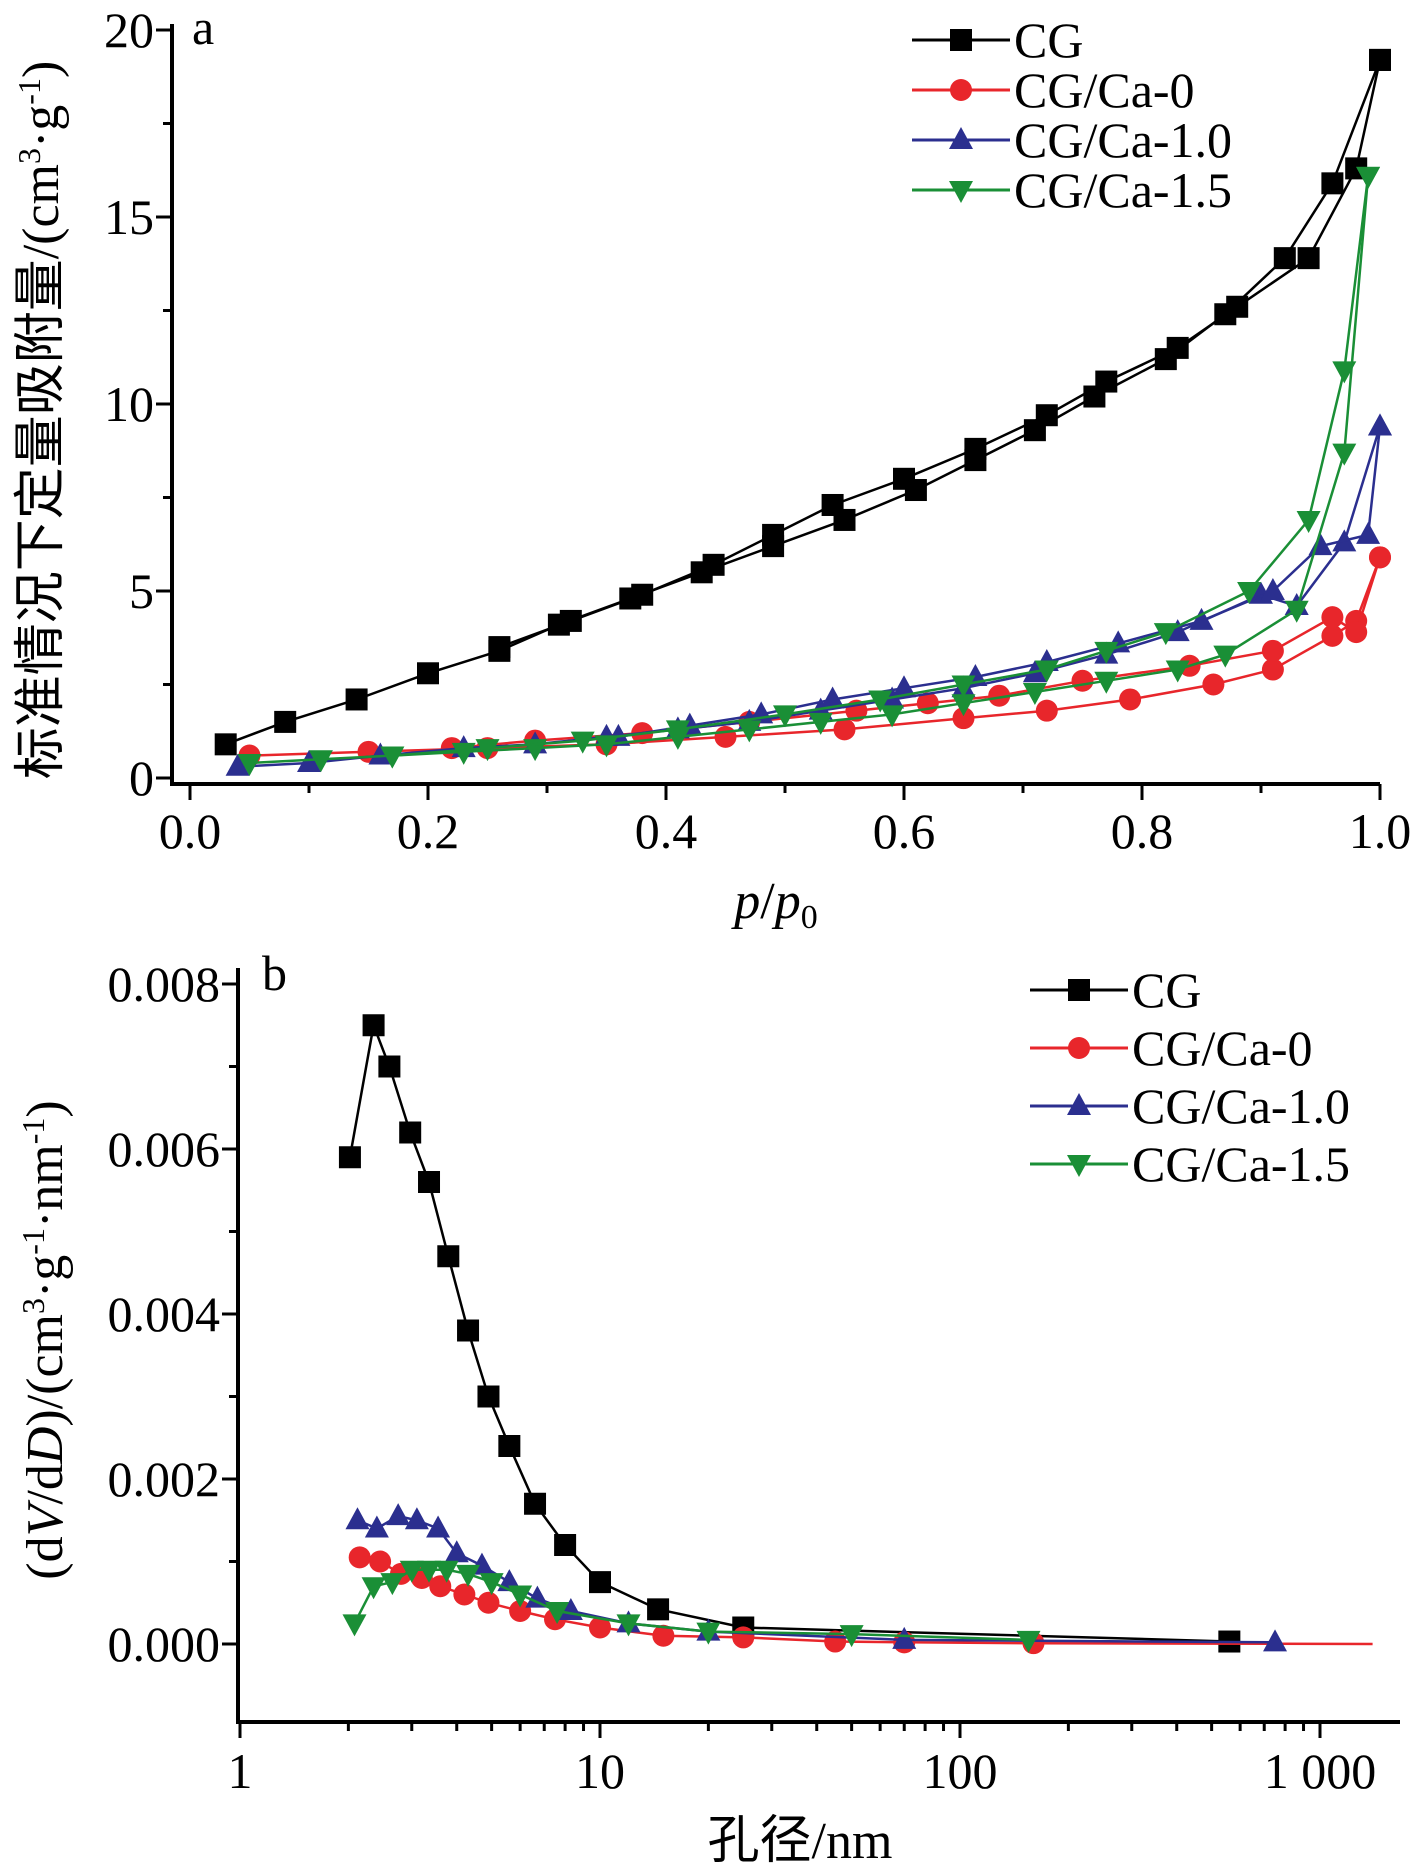 This screenshot has height=1866, width=1417. What do you see at coordinates (240, 1771) in the screenshot?
I see `panel-b-x-tick-label: 1` at bounding box center [240, 1771].